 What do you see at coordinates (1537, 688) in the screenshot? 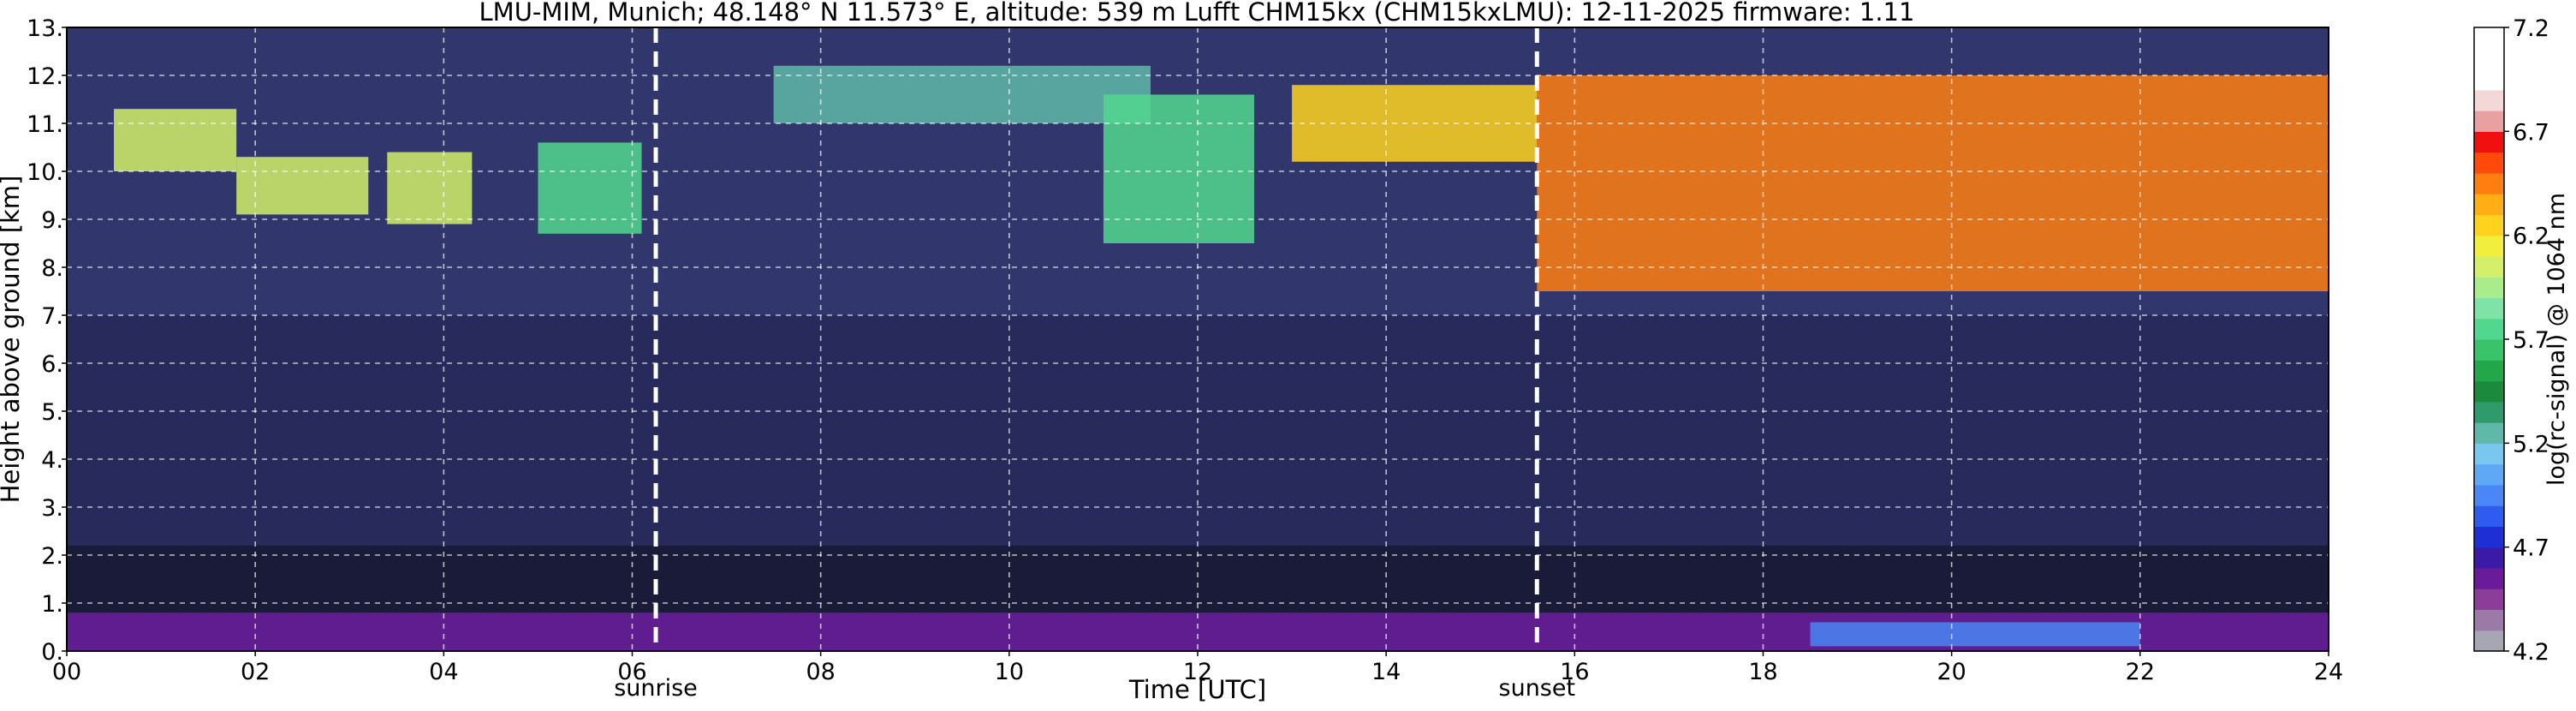
I see `marker-label-sunset: sunset` at bounding box center [1537, 688].